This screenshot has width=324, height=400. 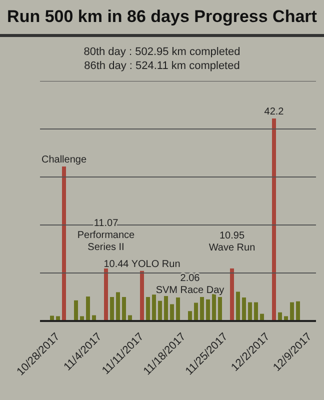 What do you see at coordinates (162, 66) in the screenshot?
I see `text: 86th day : 524.11 km completed` at bounding box center [162, 66].